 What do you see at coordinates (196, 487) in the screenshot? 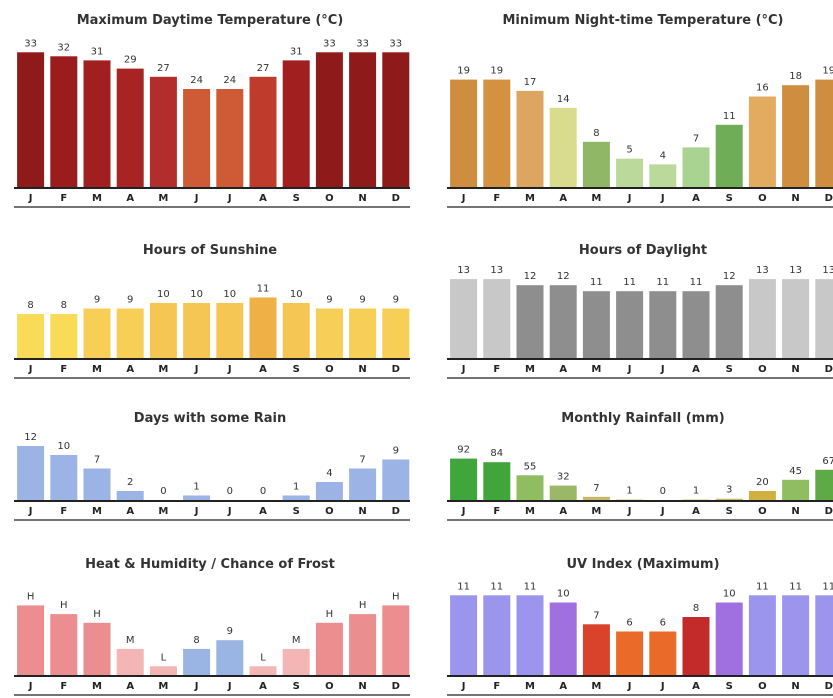
I see `value-label-5: 1` at bounding box center [196, 487].